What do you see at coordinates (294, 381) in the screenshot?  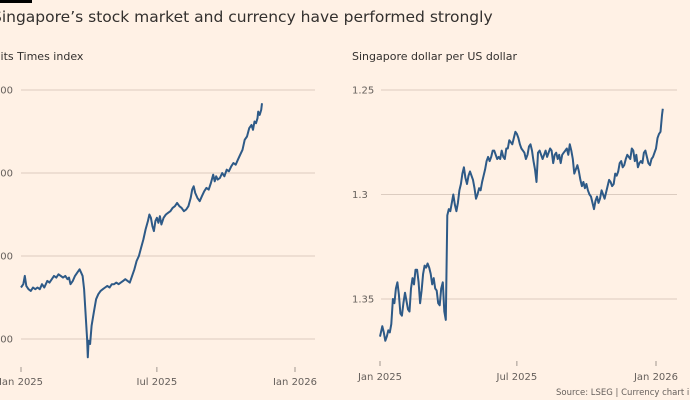 I see `sti-x-tick-label: Jan 2026` at bounding box center [294, 381].